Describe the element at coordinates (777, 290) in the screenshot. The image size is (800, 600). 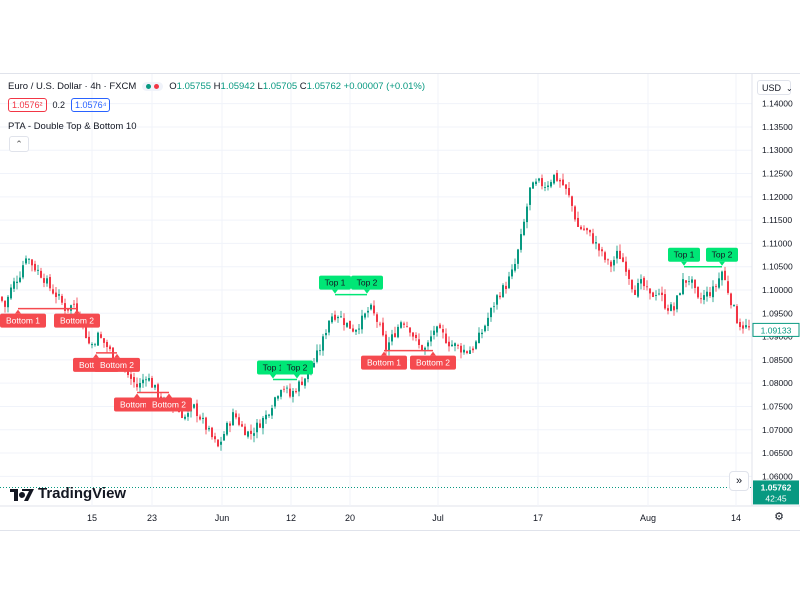
I see `y-tick-label: 1.10000` at that location.